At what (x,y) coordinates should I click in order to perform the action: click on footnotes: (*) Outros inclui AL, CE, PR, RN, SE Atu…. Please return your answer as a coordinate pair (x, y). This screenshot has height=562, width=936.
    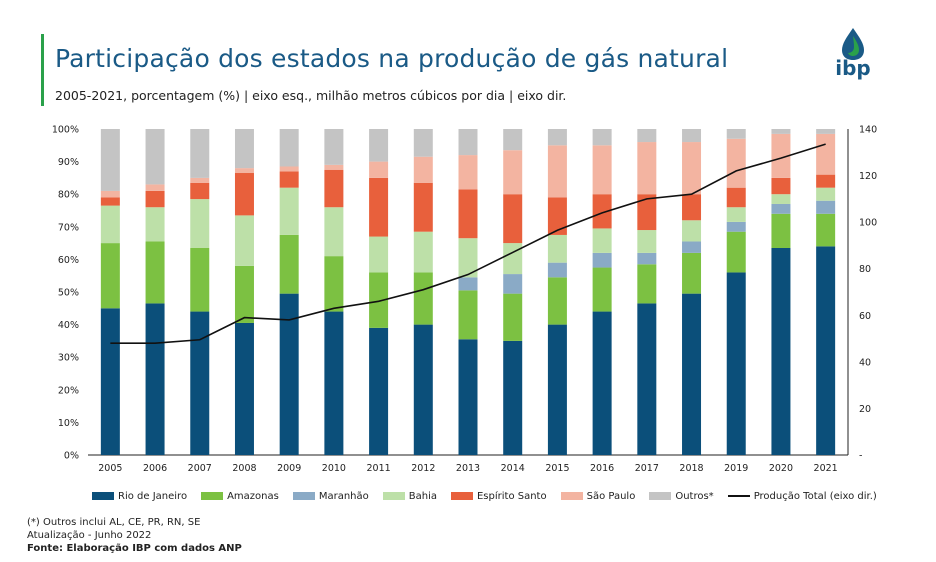
    Looking at the image, I should click on (134, 535).